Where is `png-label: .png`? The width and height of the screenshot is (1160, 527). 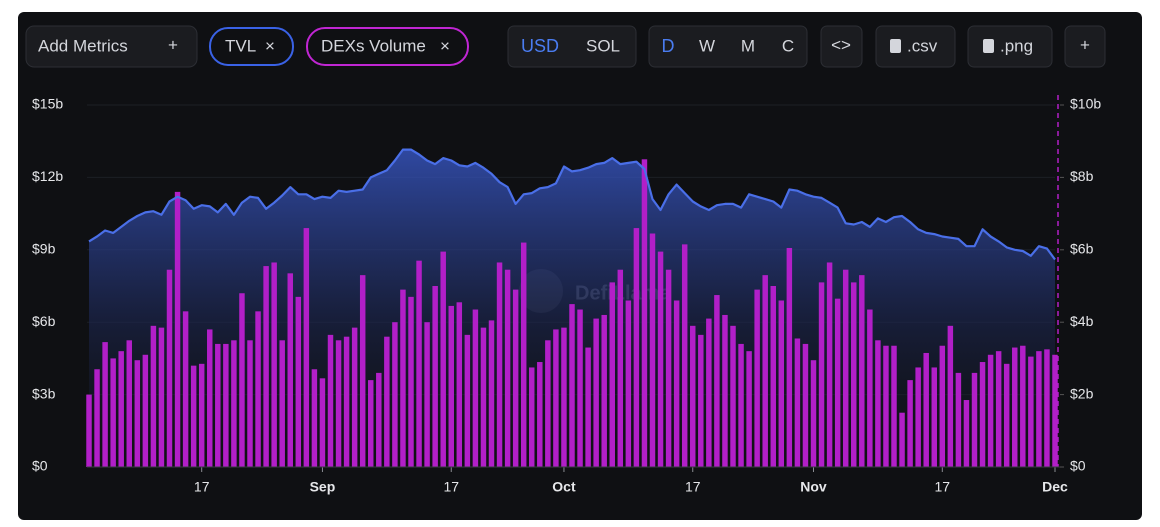
png-label: .png is located at coordinates (1016, 45).